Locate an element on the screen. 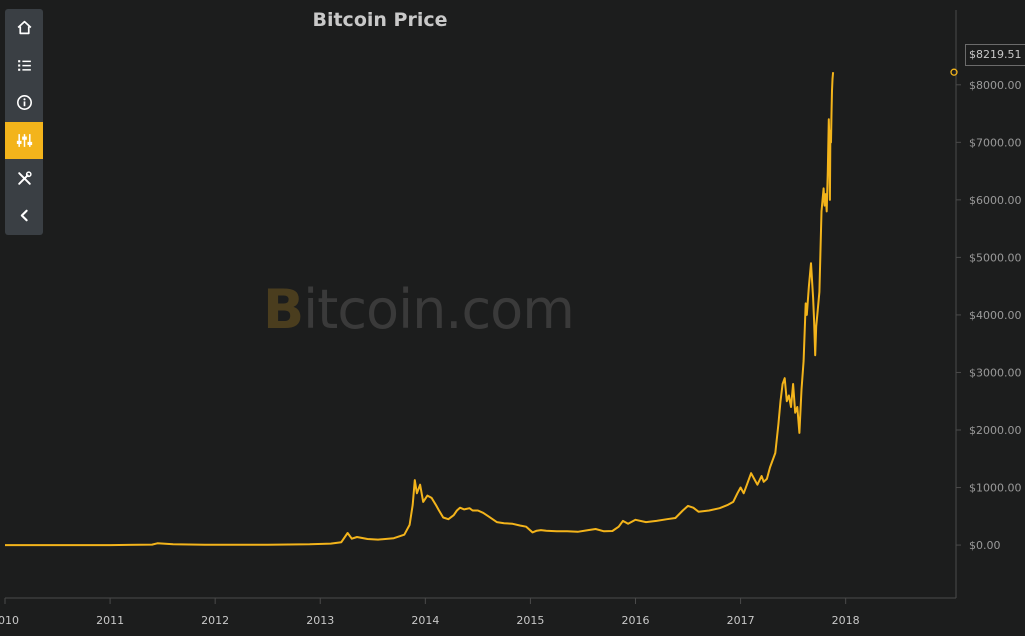 The width and height of the screenshot is (1025, 636). home-button is located at coordinates (24, 28).